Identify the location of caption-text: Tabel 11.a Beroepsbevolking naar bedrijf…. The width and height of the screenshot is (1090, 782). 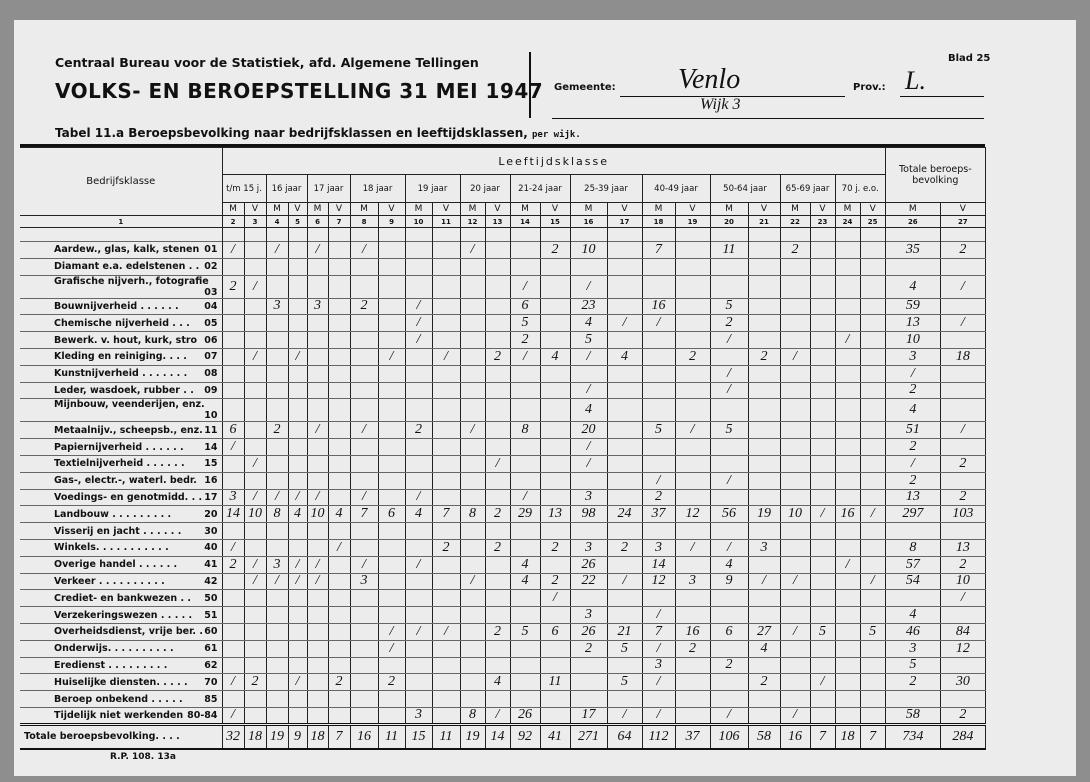
(291, 133).